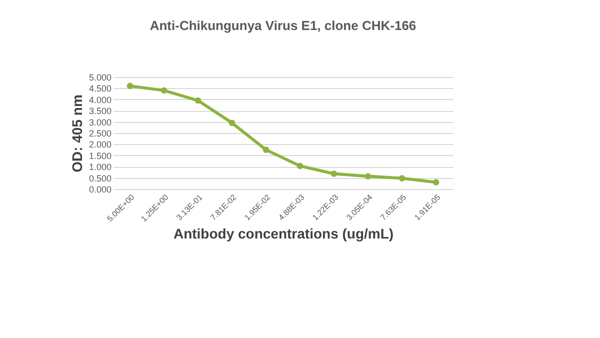 The image size is (600, 338). Describe the element at coordinates (100, 99) in the screenshot. I see `y-tick-label: 4.000` at that location.